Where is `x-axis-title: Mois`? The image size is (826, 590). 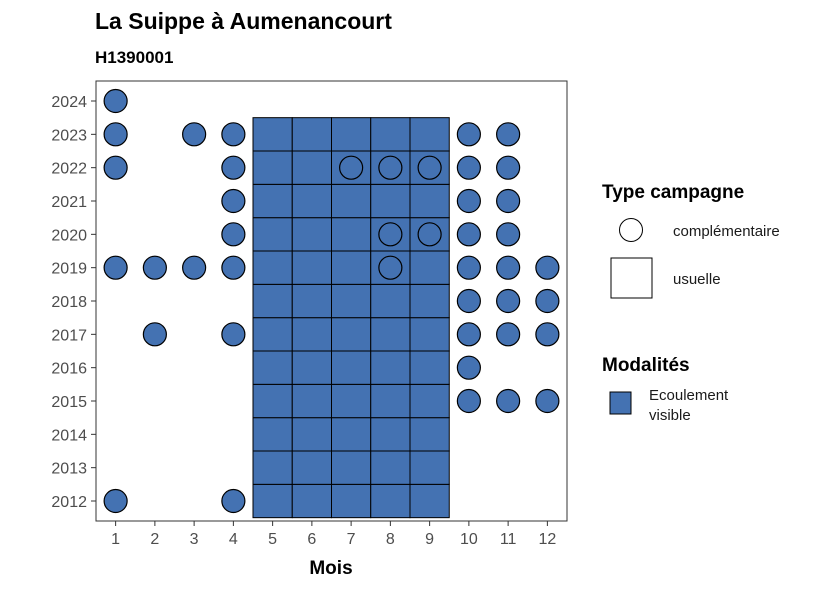
x-axis-title: Mois is located at coordinates (330, 568).